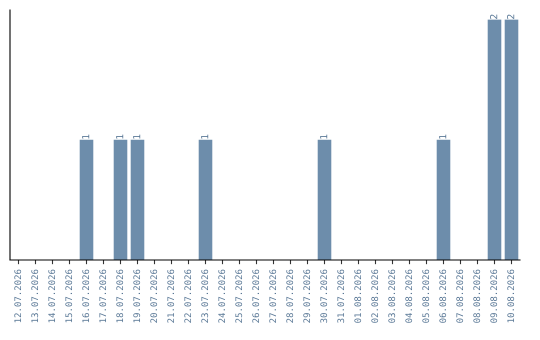 Image resolution: width=540 pixels, height=340 pixels. What do you see at coordinates (306, 296) in the screenshot?
I see `x-tick-label: 29.07.2026` at bounding box center [306, 296].